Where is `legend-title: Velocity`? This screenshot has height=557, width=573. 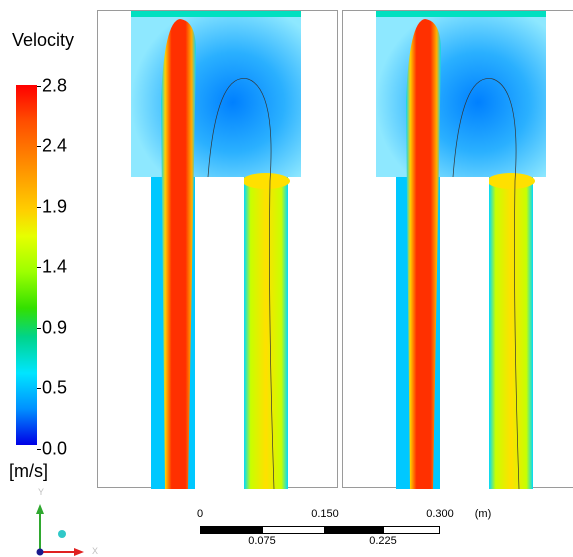
legend-title: Velocity is located at coordinates (43, 40).